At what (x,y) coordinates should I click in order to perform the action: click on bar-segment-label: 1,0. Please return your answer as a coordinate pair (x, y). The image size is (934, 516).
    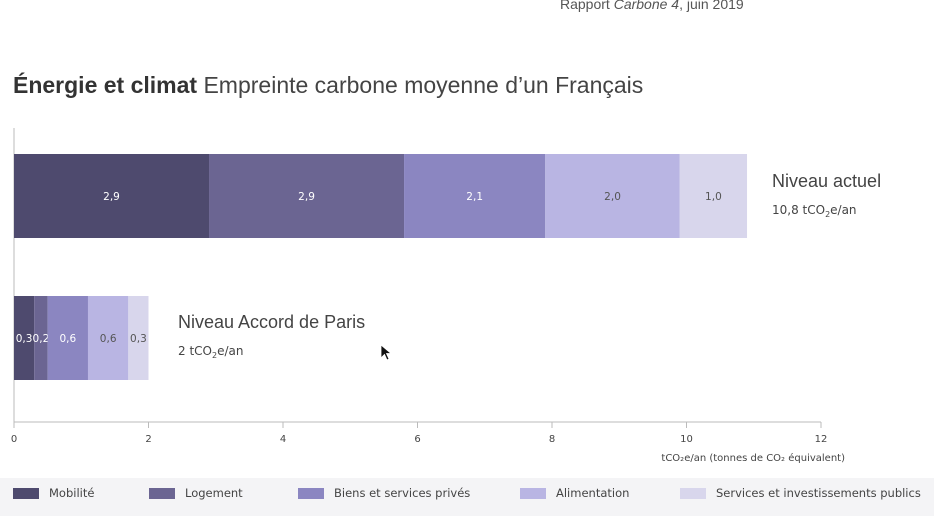
    Looking at the image, I should click on (713, 197).